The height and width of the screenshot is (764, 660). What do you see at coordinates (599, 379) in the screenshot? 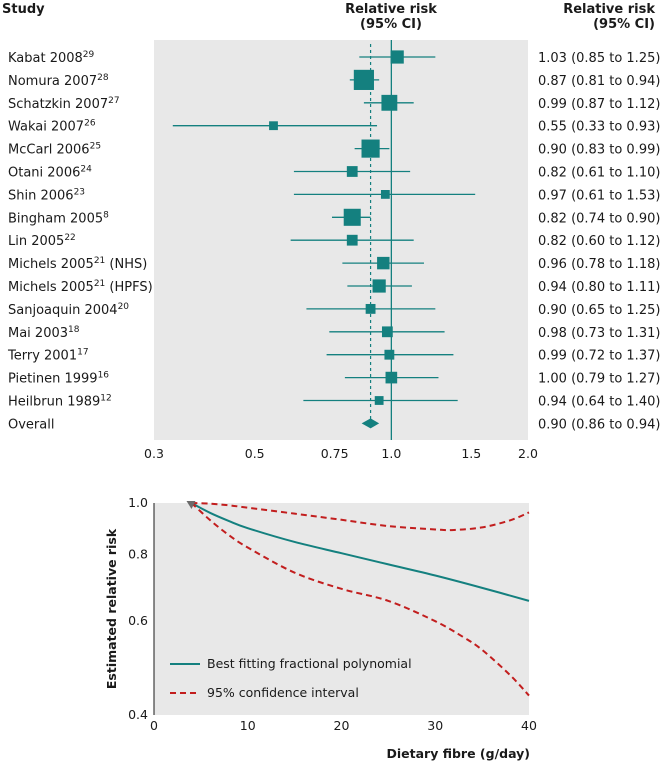
I see `study-ci-text: 1.00 (0.79 to 1.27)` at bounding box center [599, 379].